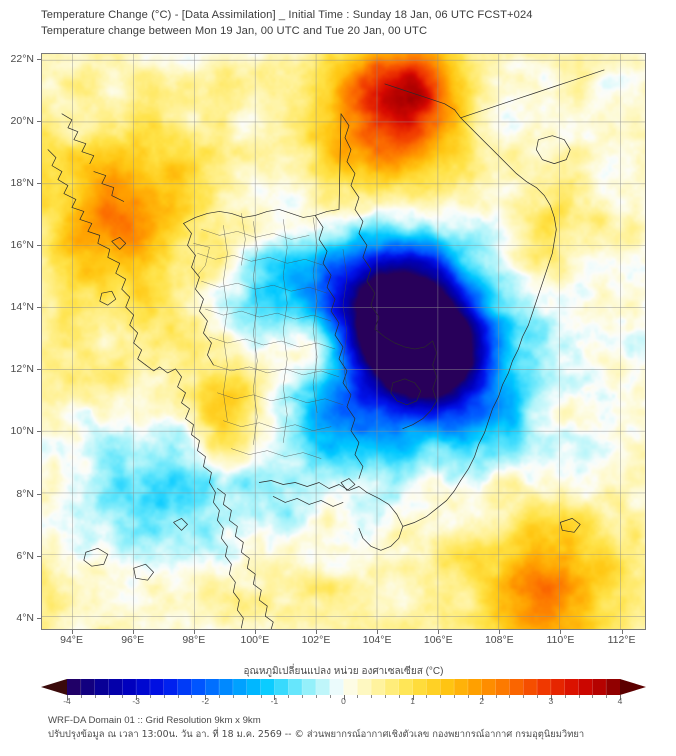 Image resolution: width=676 pixels, height=756 pixels. What do you see at coordinates (482, 701) in the screenshot?
I see `colorbar-tick-label: 2` at bounding box center [482, 701].